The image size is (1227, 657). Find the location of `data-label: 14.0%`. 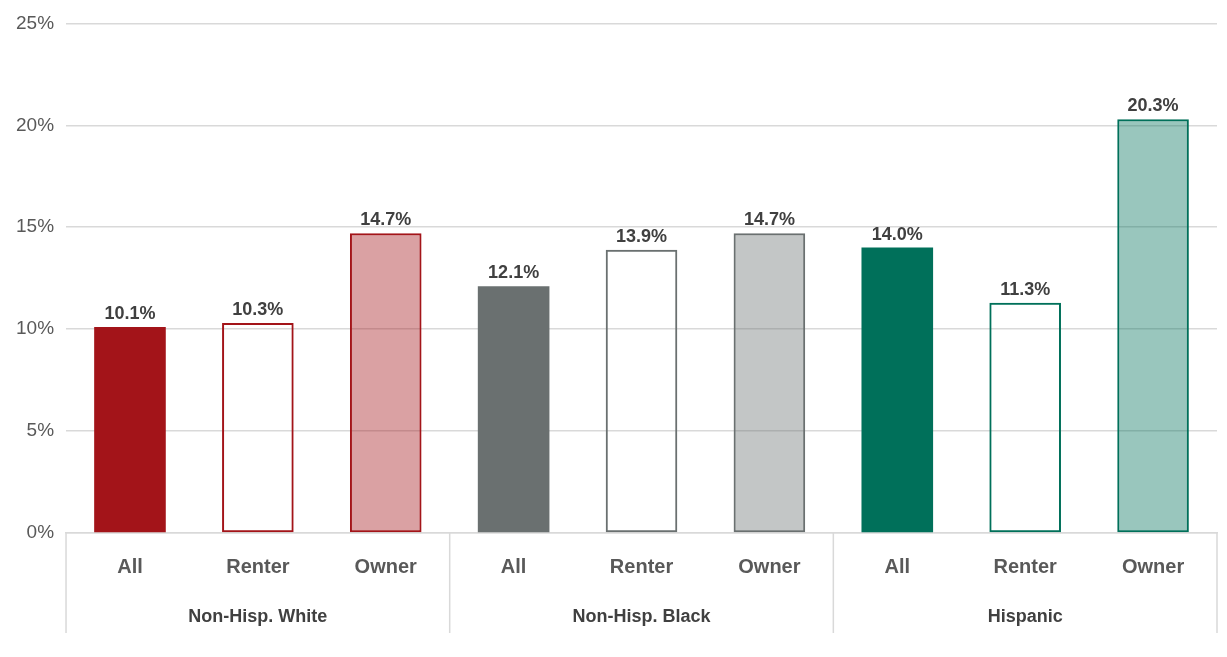

data-label: 14.0% is located at coordinates (897, 233).